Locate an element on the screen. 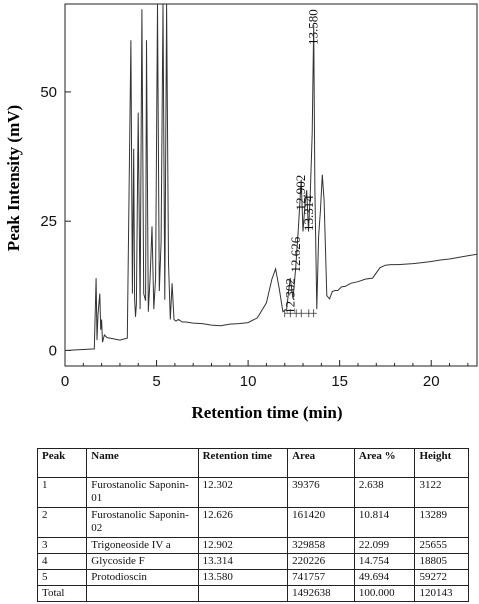 The image size is (479, 604). cell-height: 18805 is located at coordinates (441, 561).